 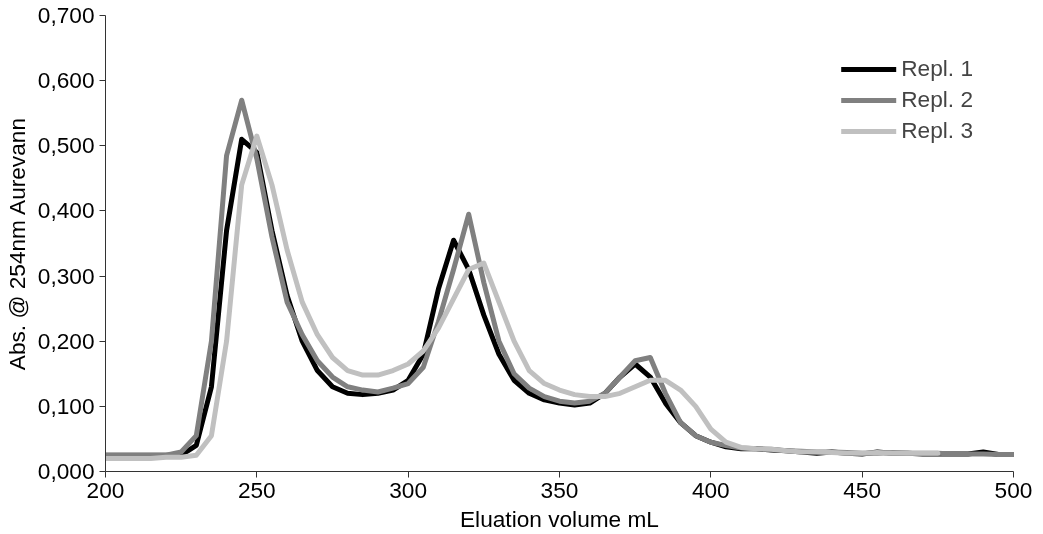 I want to click on x-tick-label: 450, so click(x=862, y=489).